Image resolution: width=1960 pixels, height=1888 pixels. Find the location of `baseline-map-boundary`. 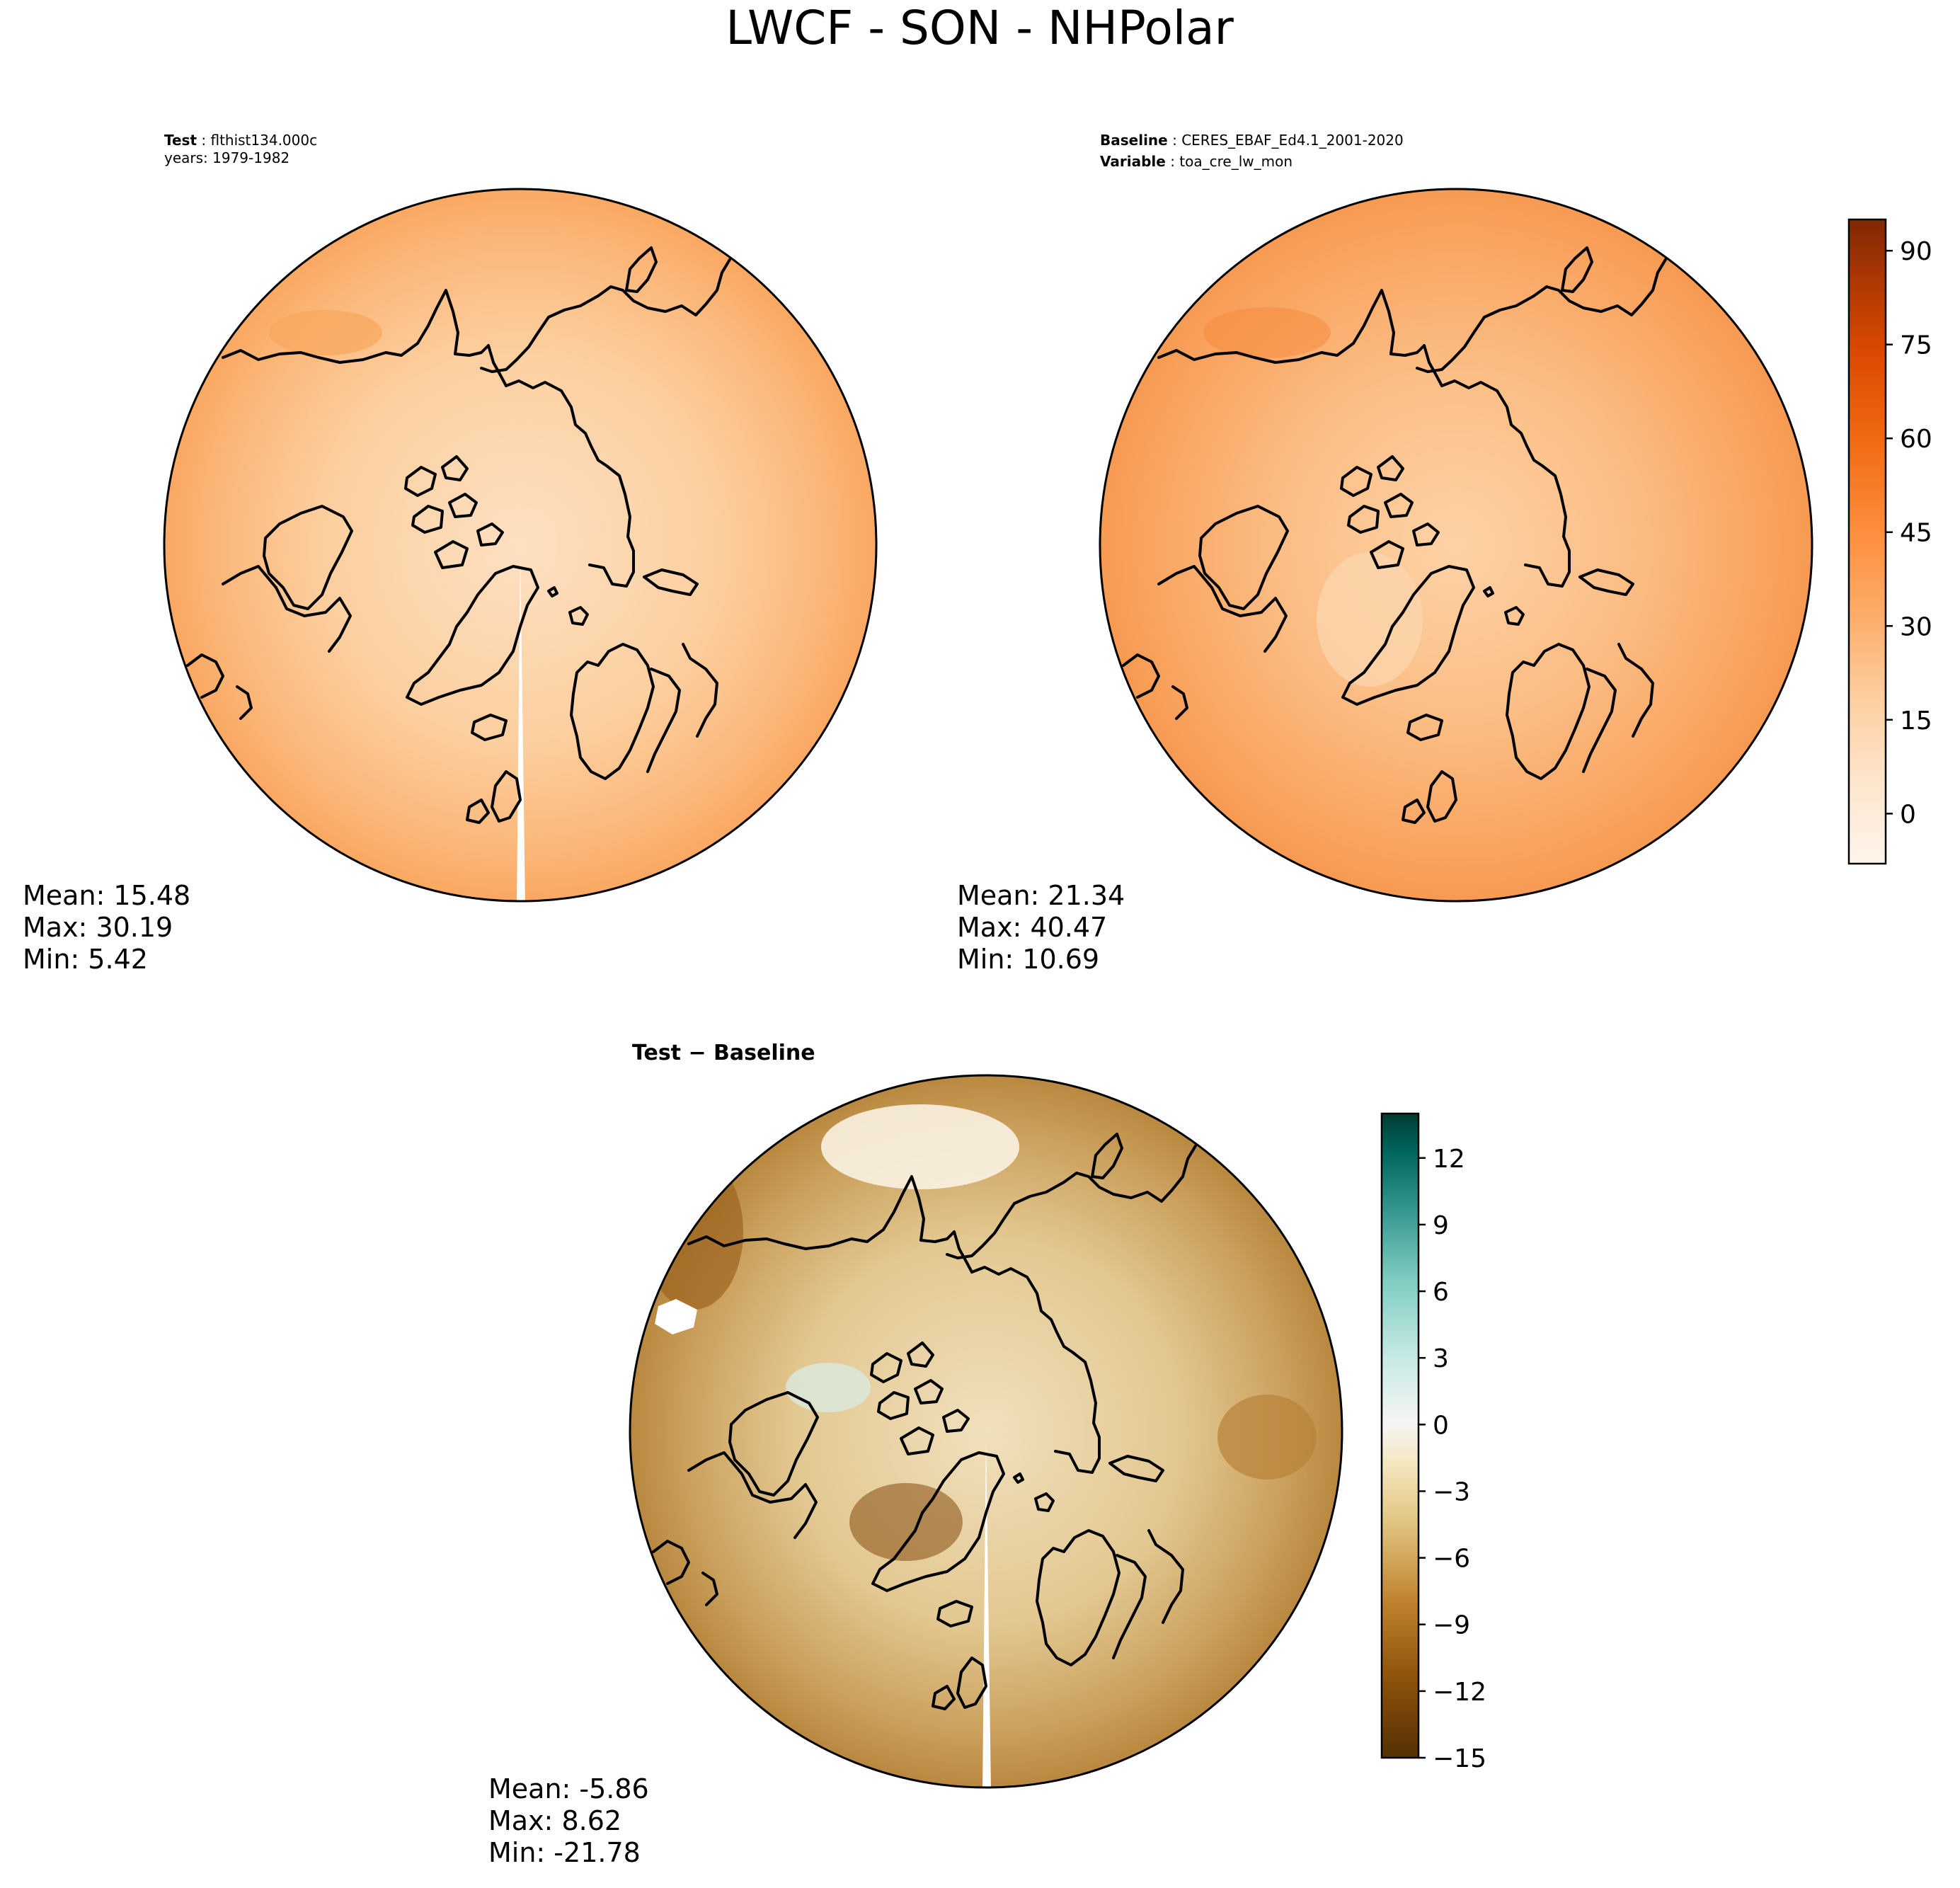

baseline-map-boundary is located at coordinates (1456, 545).